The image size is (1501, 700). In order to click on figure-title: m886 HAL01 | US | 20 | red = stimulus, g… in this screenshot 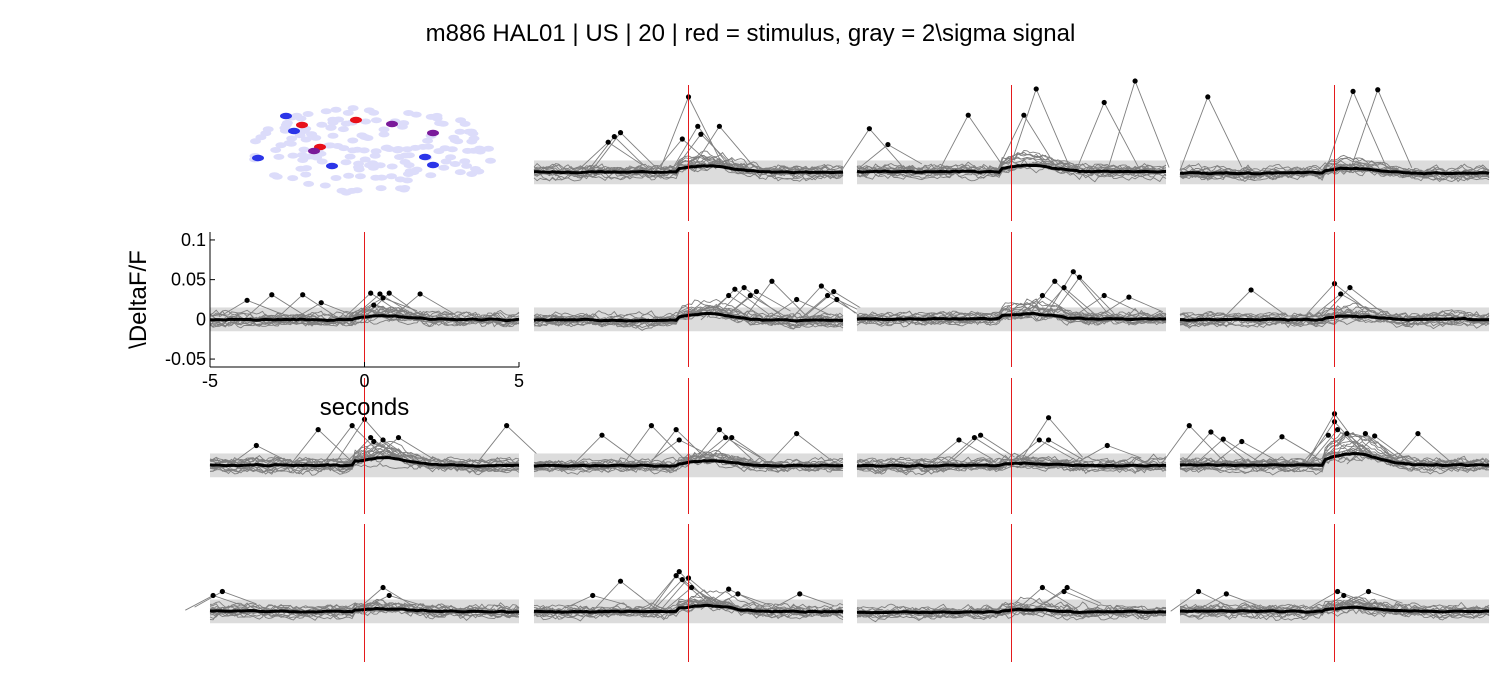, I will do `click(750, 33)`.